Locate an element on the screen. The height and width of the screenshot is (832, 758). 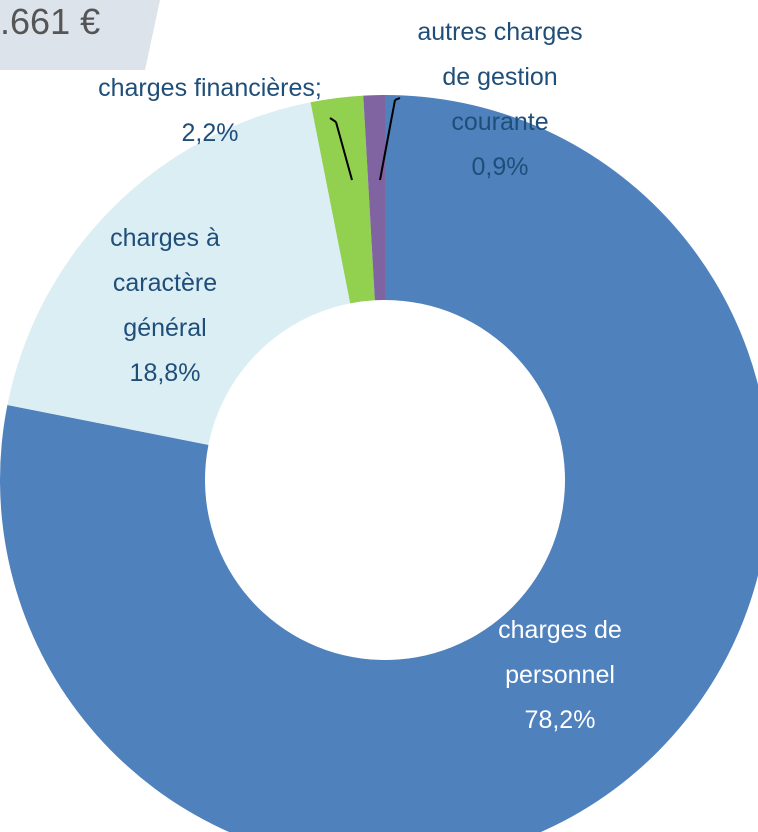
slice-label: autres charges de gestion courante 0,9% is located at coordinates (500, 100).